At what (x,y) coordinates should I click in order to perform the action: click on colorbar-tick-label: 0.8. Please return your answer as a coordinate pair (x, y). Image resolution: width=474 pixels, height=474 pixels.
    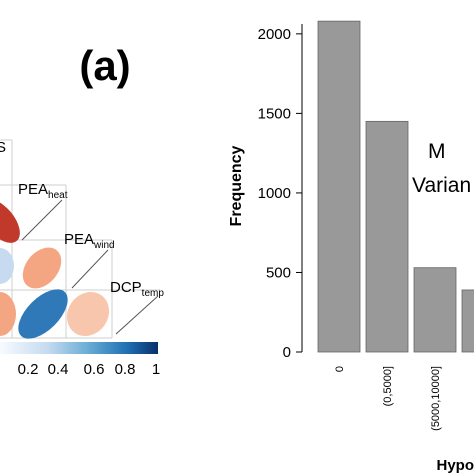
    Looking at the image, I should click on (125, 369).